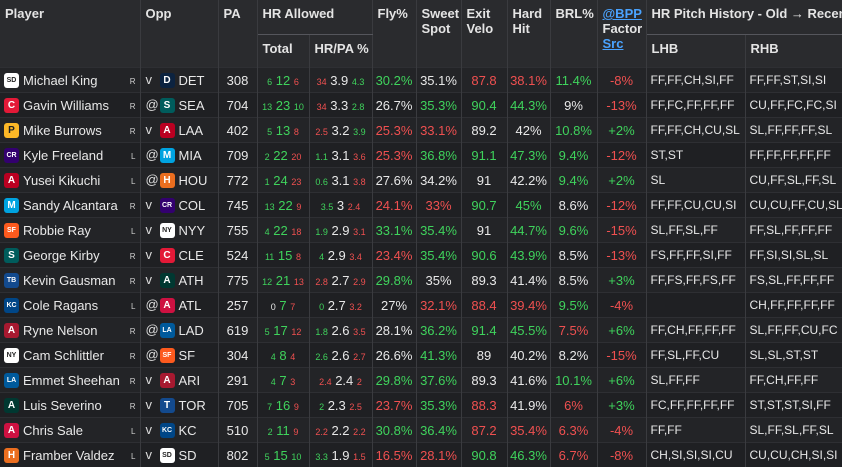 The width and height of the screenshot is (842, 467). I want to click on hard-hit-pct: 46.3%, so click(528, 455).